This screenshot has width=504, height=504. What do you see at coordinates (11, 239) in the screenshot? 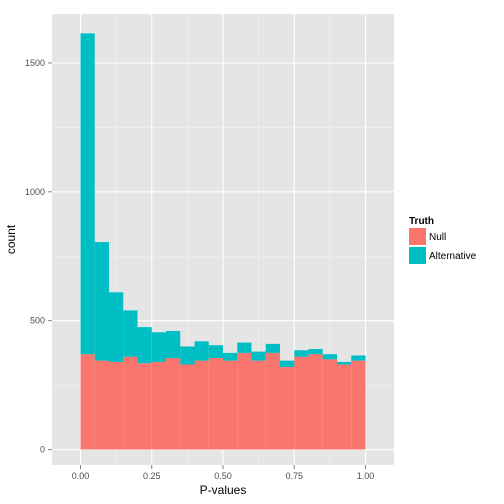
I see `y-axis-title: count` at bounding box center [11, 239].